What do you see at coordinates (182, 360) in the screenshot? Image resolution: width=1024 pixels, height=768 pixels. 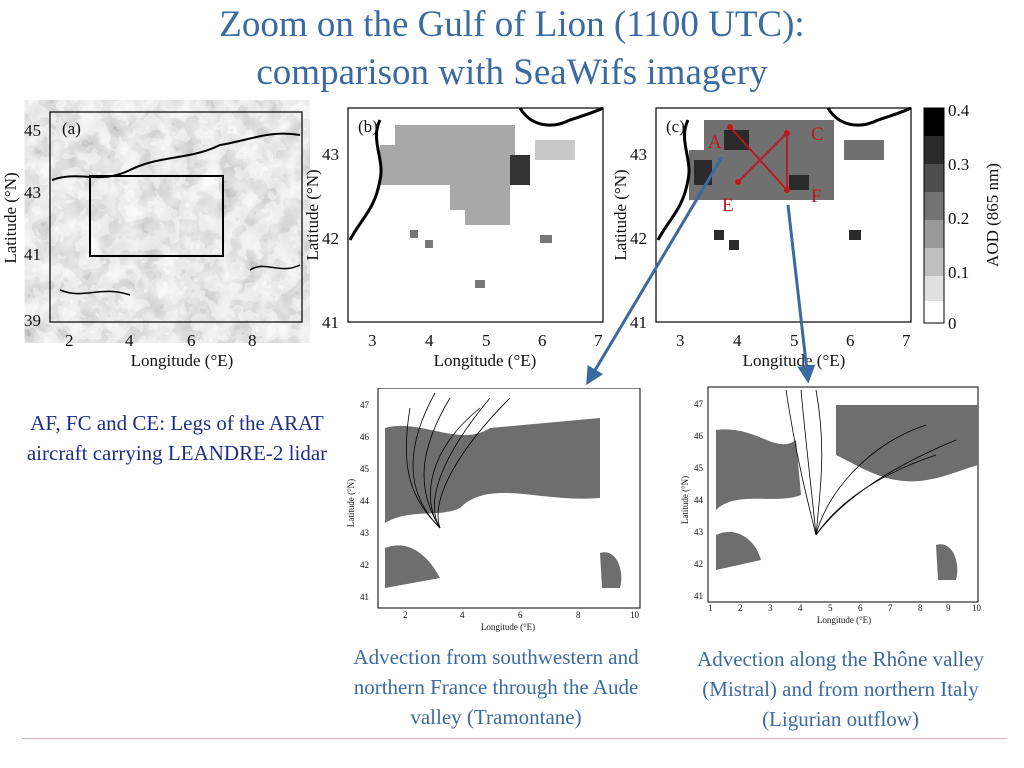 I see `panel-a-xlabel: Longitude (°E)` at bounding box center [182, 360].